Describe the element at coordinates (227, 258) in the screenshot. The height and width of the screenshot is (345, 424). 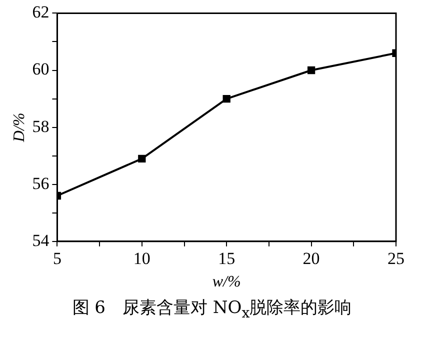
I see `x-tick-label: 15` at that location.